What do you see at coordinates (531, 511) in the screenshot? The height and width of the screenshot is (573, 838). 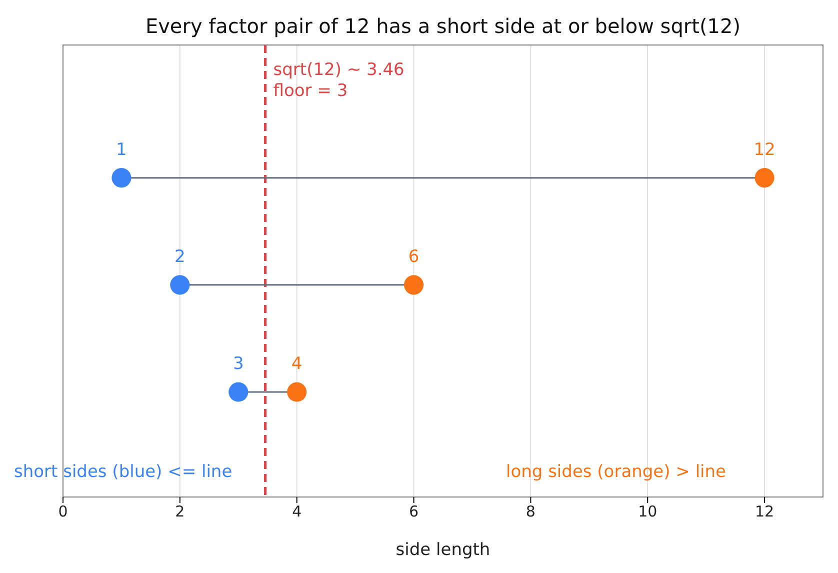 I see `x-tick-label: 8` at bounding box center [531, 511].